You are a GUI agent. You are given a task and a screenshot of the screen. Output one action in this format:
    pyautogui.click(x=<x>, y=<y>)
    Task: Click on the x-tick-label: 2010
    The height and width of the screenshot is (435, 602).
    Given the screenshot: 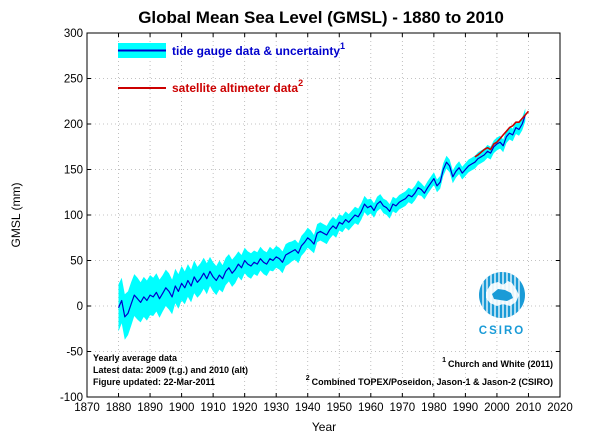 What is the action you would take?
    pyautogui.click(x=529, y=408)
    